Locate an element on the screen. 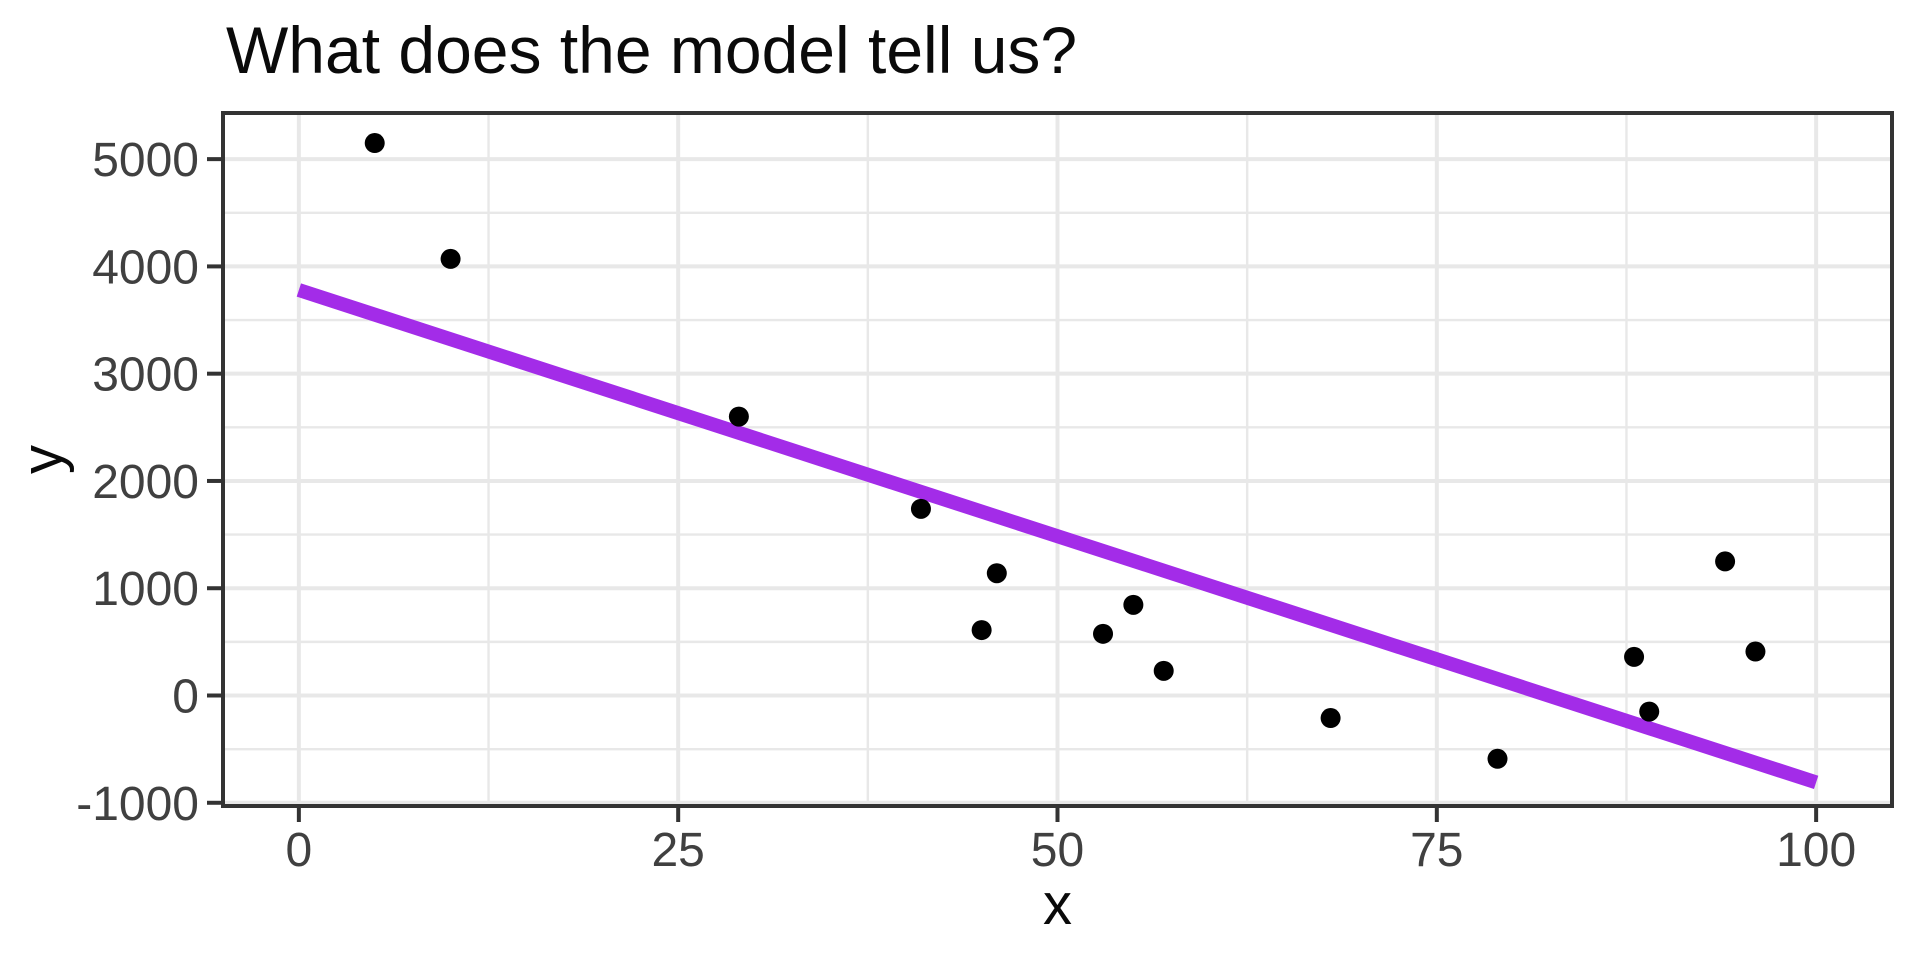 This screenshot has height=960, width=1920. x-tick-label: 25 is located at coordinates (677, 850).